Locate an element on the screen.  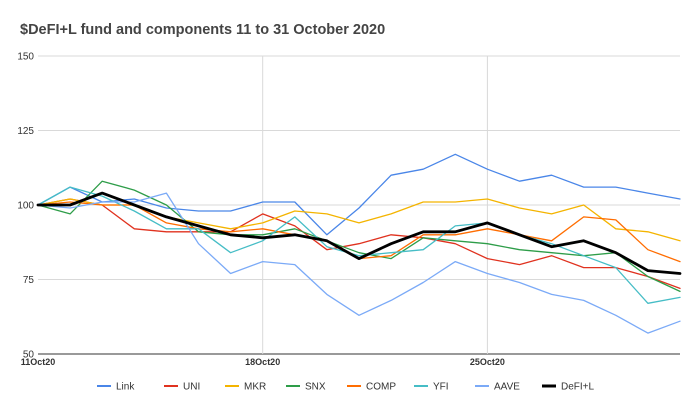
legend-label-defi-l: DeFI+L is located at coordinates (578, 387).